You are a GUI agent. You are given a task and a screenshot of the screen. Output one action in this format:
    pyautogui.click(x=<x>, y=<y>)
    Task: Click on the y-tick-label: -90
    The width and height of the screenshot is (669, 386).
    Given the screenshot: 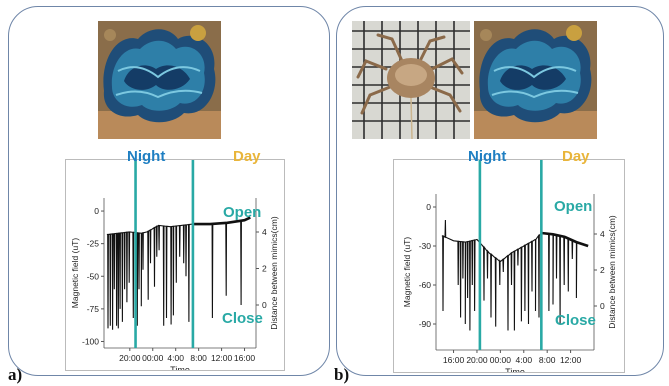 What is the action you would take?
    pyautogui.click(x=425, y=324)
    